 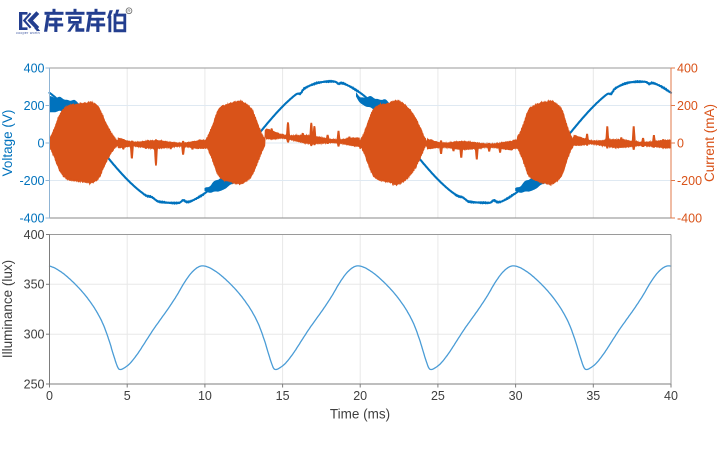 What do you see at coordinates (28, 33) in the screenshot?
I see `svg-text: cooper worth` at bounding box center [28, 33].